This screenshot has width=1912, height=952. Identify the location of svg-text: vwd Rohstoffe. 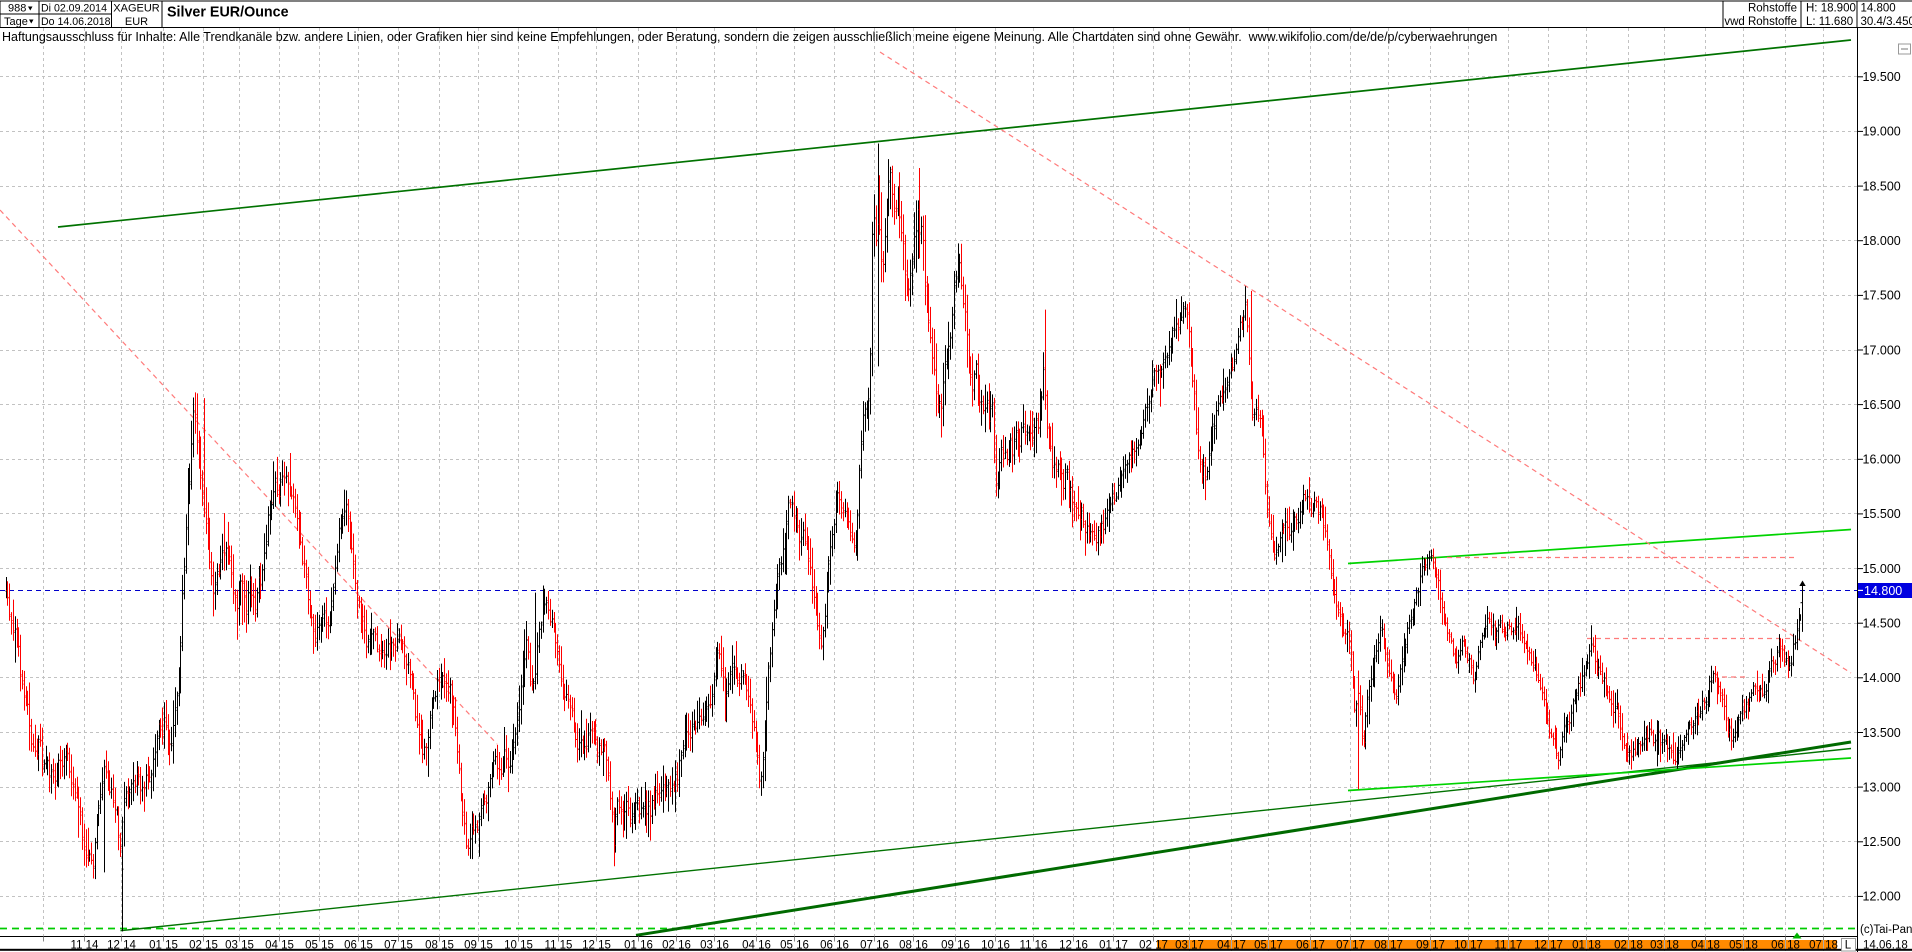
(1760, 22).